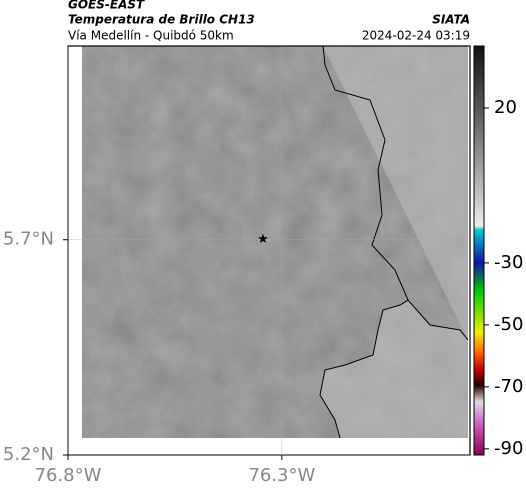 The height and width of the screenshot is (491, 526). I want to click on product: Temperatura de Brillo CH13, so click(161, 20).